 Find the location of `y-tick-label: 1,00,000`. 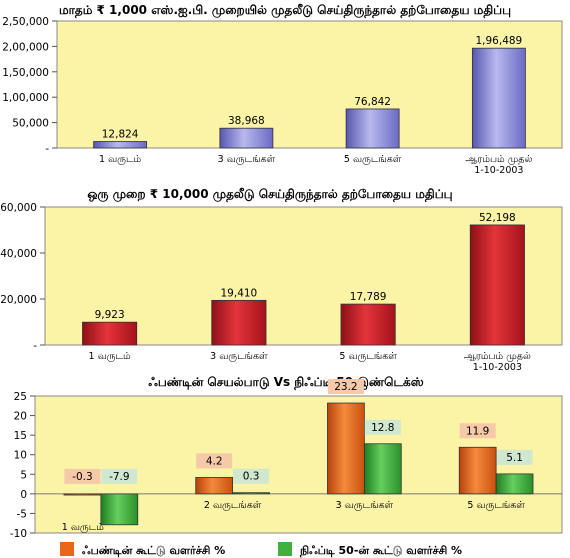

y-tick-label: 1,00,000 is located at coordinates (25, 98).